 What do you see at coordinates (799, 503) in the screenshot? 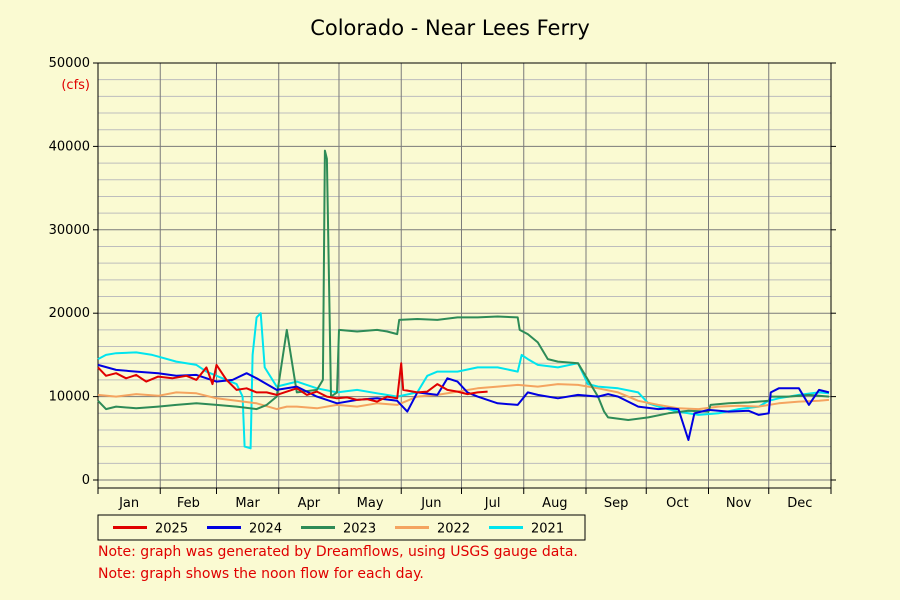
I see `x-tick-label: Dec` at bounding box center [799, 503].